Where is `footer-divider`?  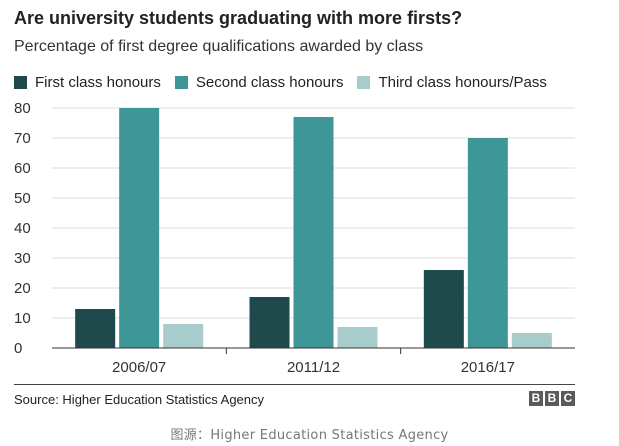
footer-divider is located at coordinates (294, 384).